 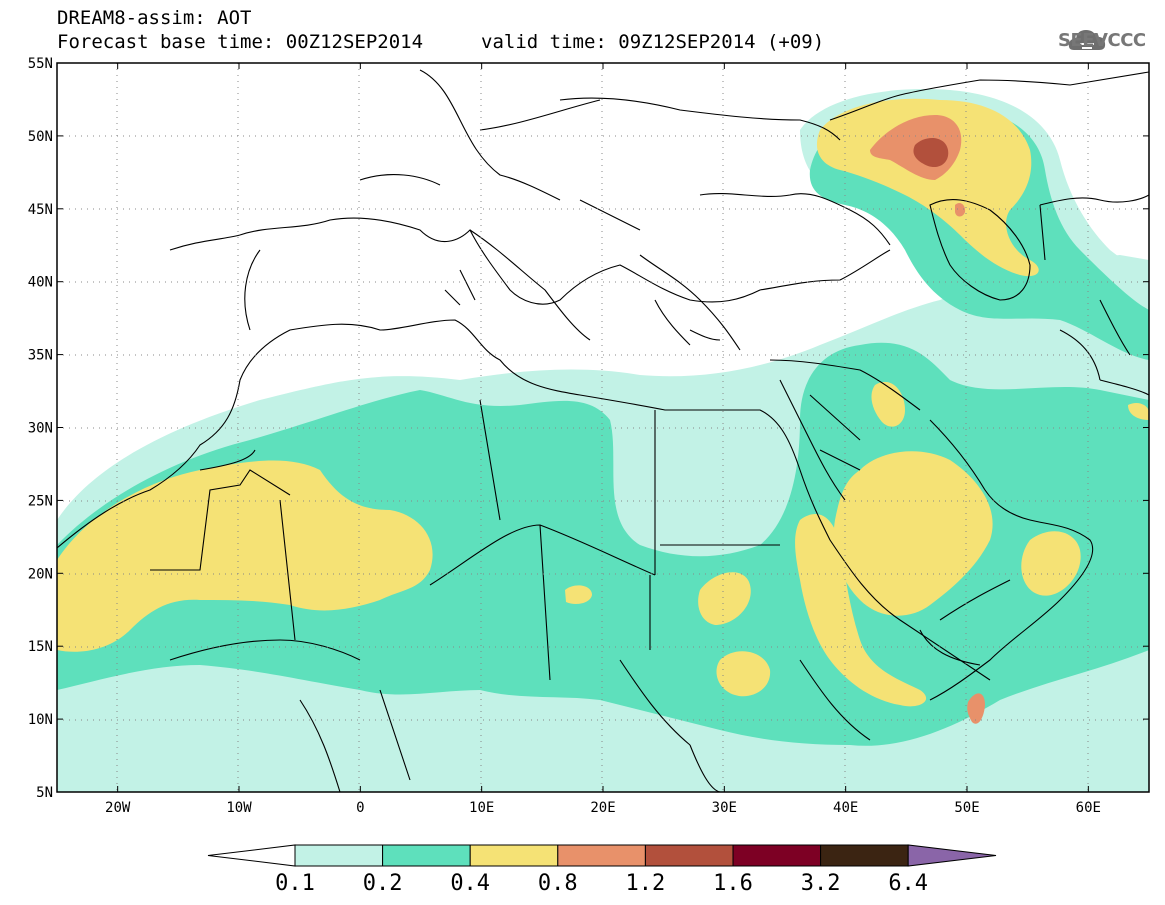 I want to click on colorbar-label: 0.4, so click(x=470, y=883).